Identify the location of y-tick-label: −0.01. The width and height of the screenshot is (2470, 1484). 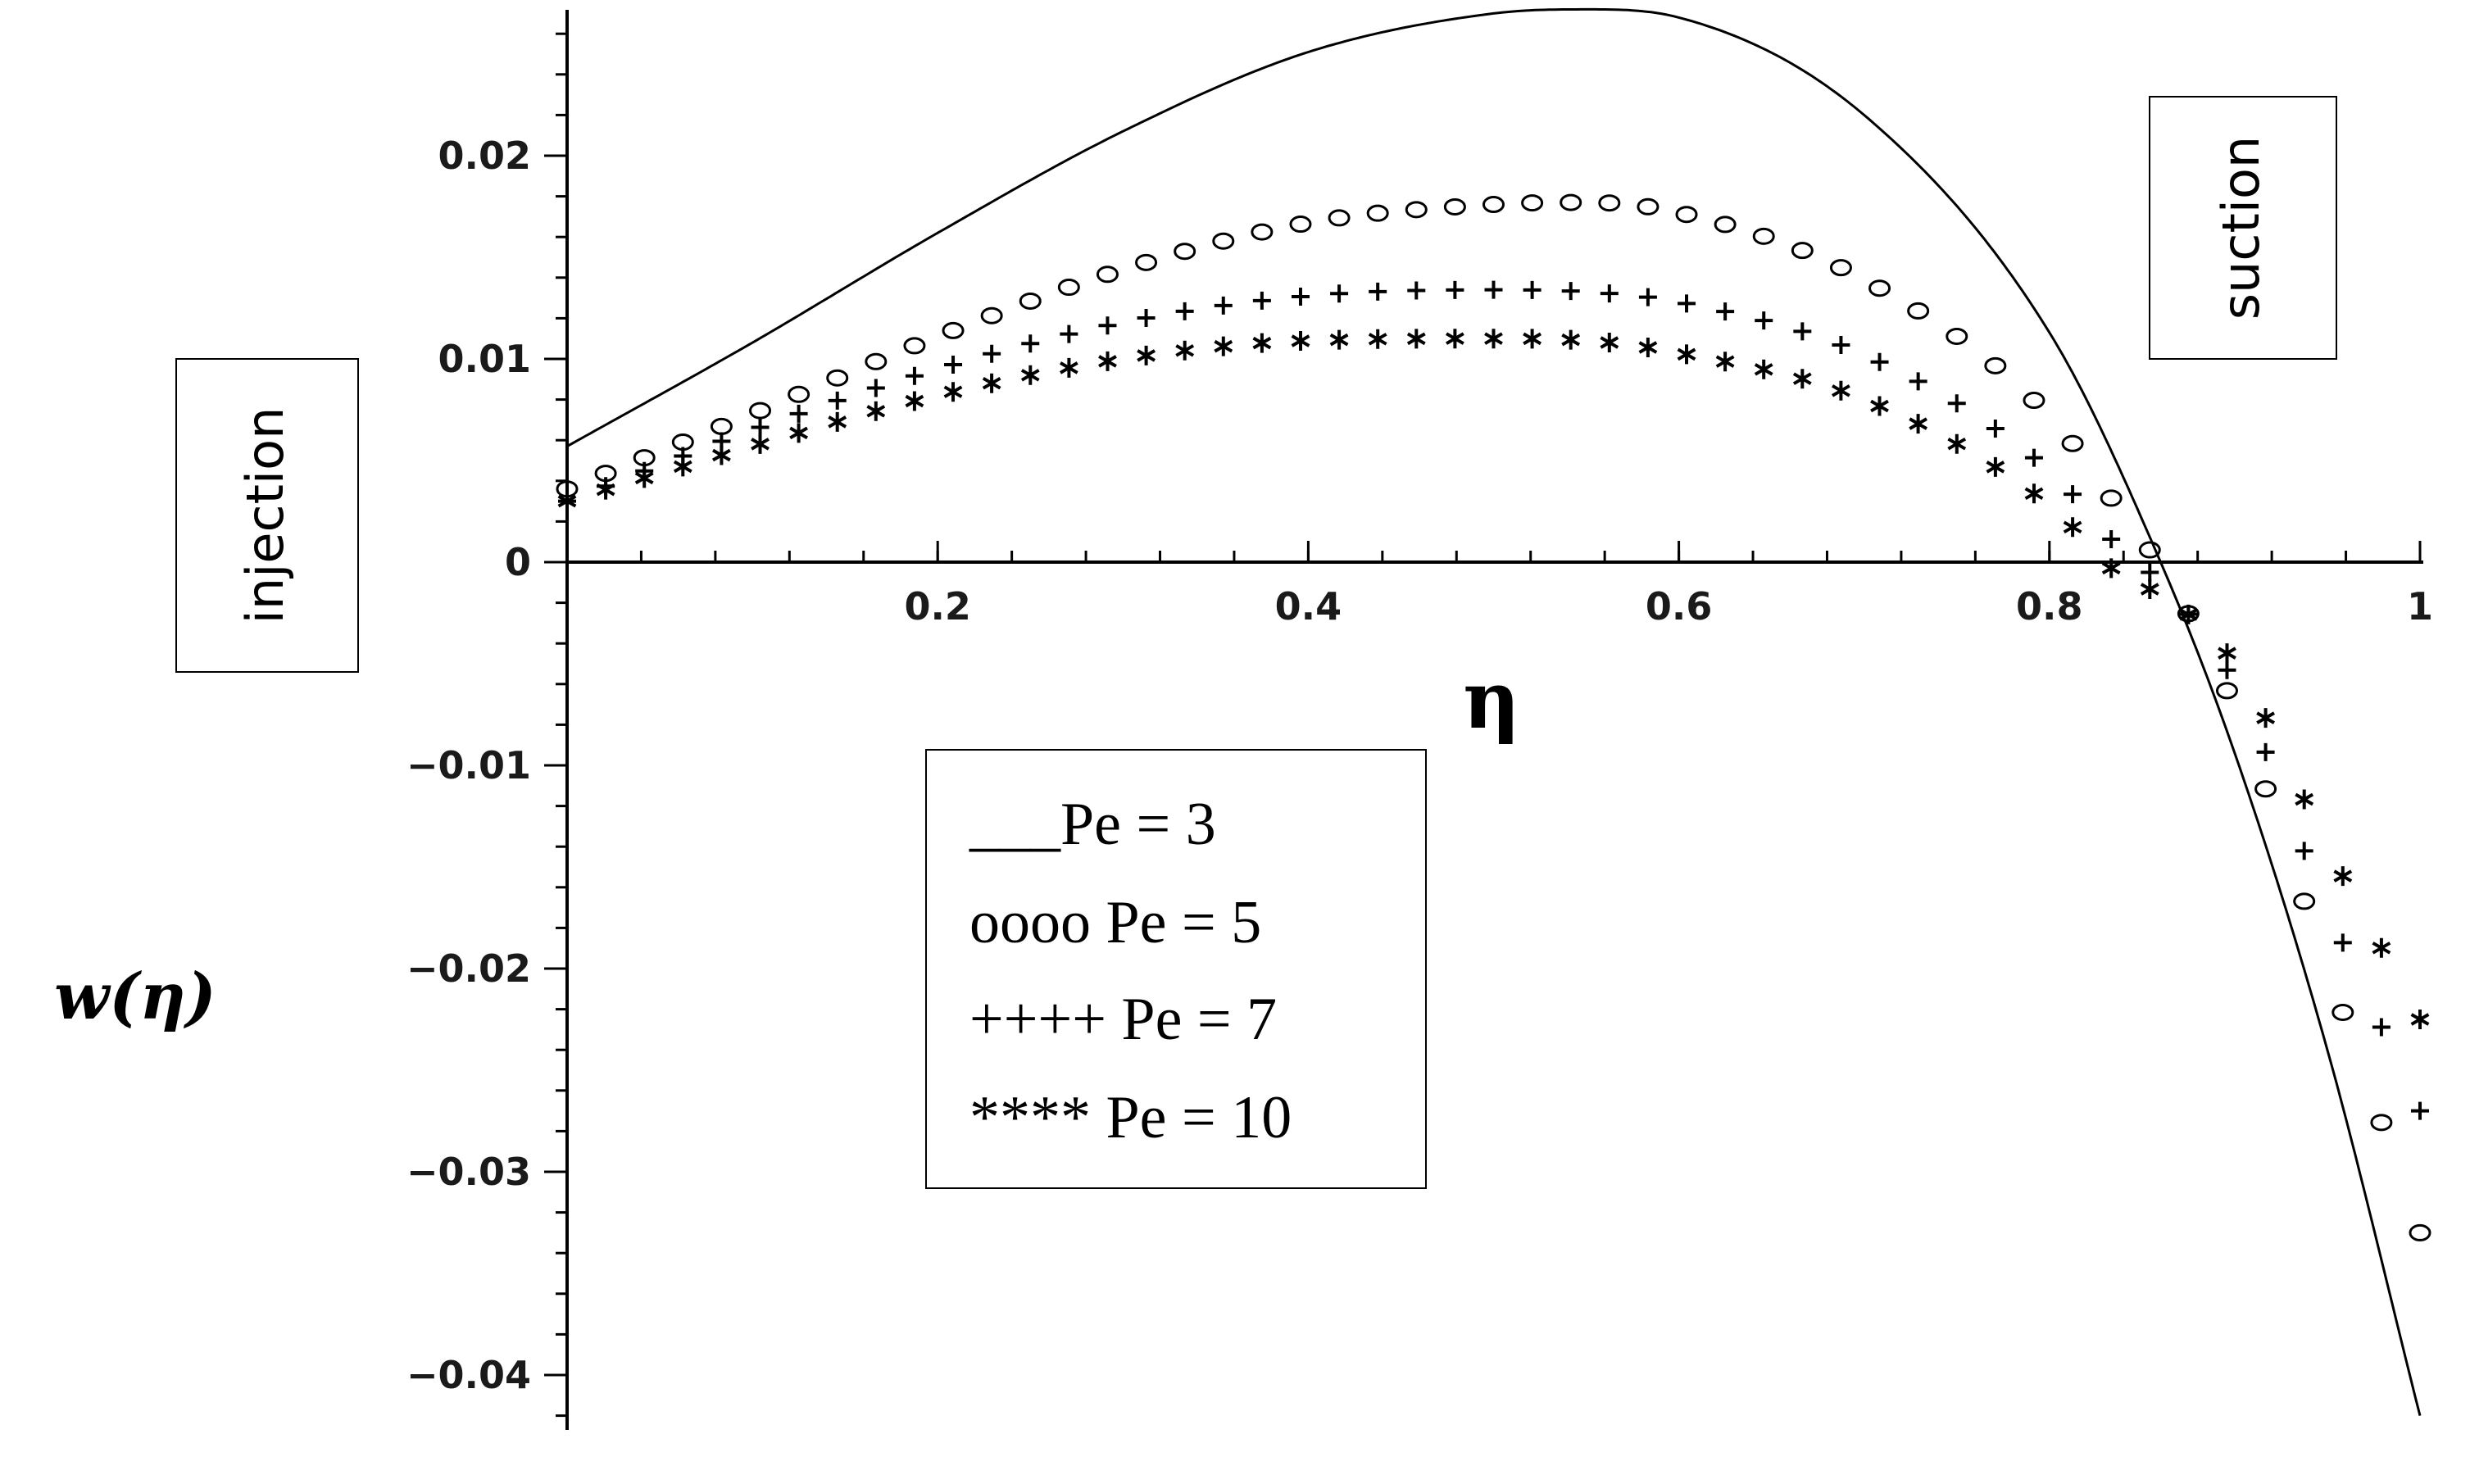
(469, 765).